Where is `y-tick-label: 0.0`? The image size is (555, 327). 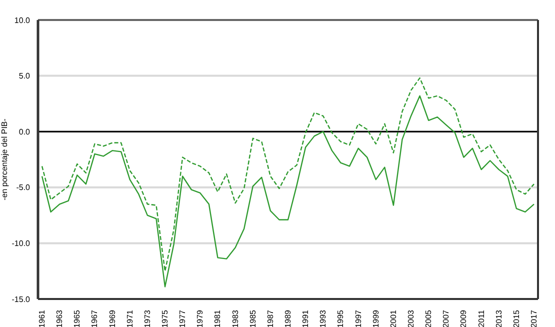
y-tick-label: 0.0 is located at coordinates (24, 131).